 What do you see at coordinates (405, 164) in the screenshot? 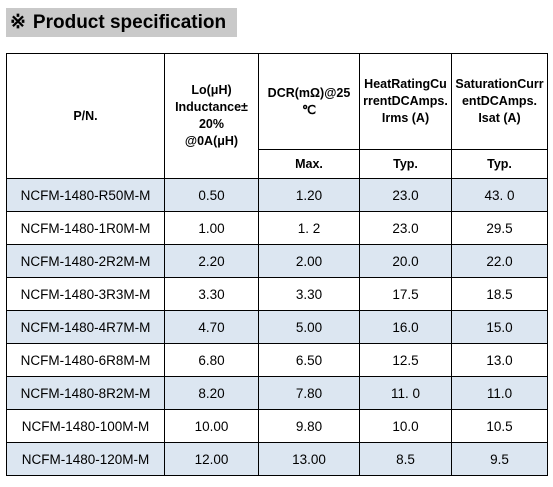
I see `header-heat-sub: Typ.` at bounding box center [405, 164].